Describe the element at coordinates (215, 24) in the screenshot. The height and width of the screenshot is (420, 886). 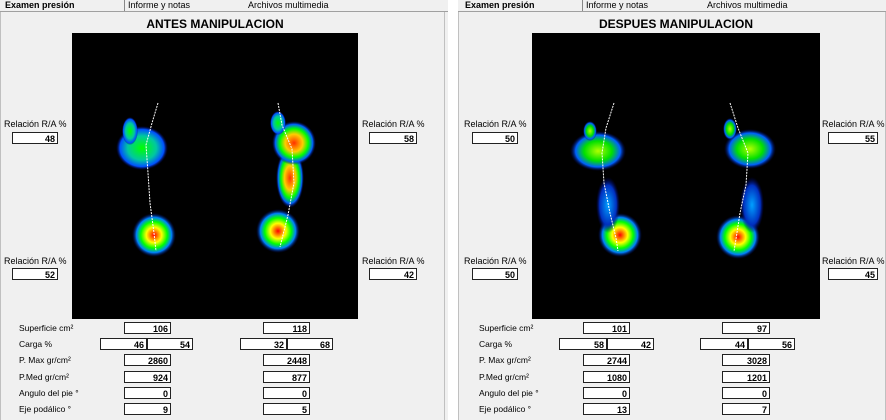
I see `page-title: ANTES MANIPULACION` at that location.